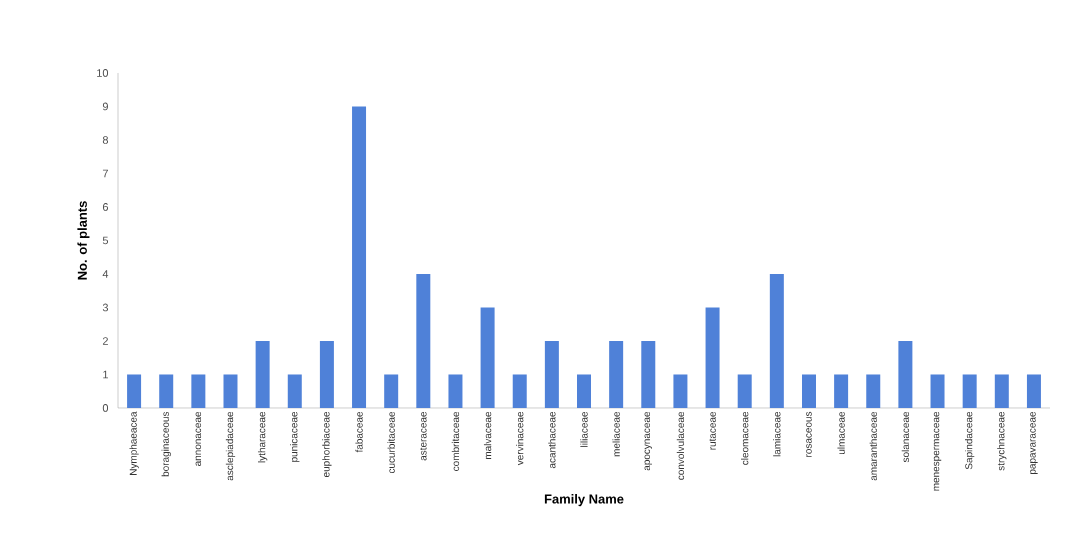 This screenshot has height=537, width=1073. I want to click on x-tick-label: asteraceae, so click(423, 436).